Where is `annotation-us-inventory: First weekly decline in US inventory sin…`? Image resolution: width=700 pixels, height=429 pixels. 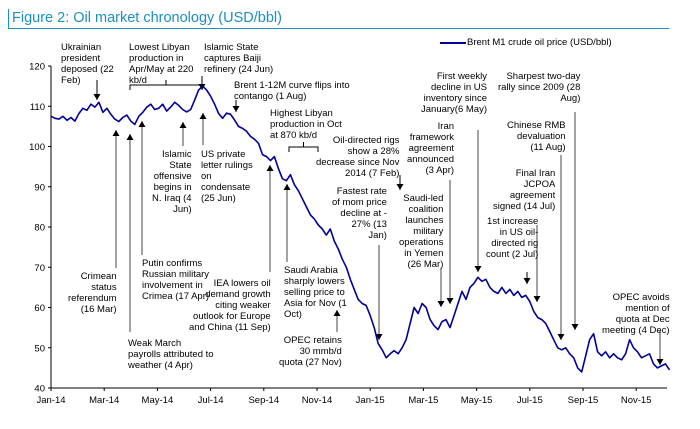 annotation-us-inventory: First weekly decline in US inventory sin… is located at coordinates (454, 93).